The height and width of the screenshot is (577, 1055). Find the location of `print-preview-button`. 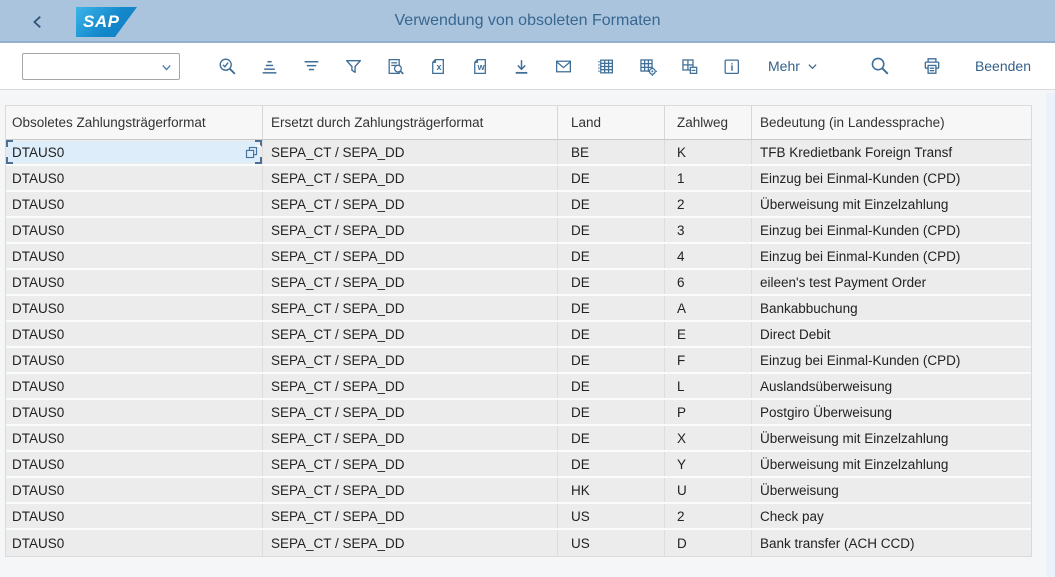

print-preview-button is located at coordinates (395, 66).